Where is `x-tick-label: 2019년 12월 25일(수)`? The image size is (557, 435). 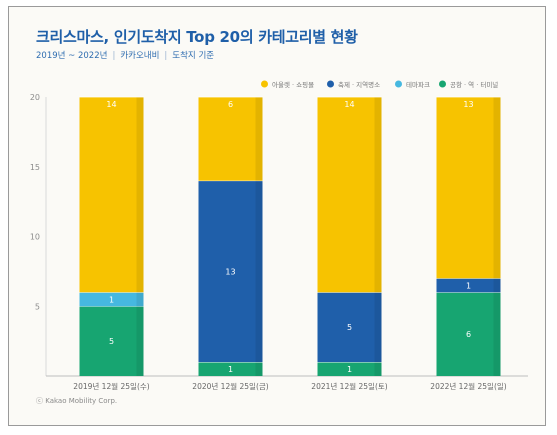 x-tick-label: 2019년 12월 25일(수) is located at coordinates (111, 386).